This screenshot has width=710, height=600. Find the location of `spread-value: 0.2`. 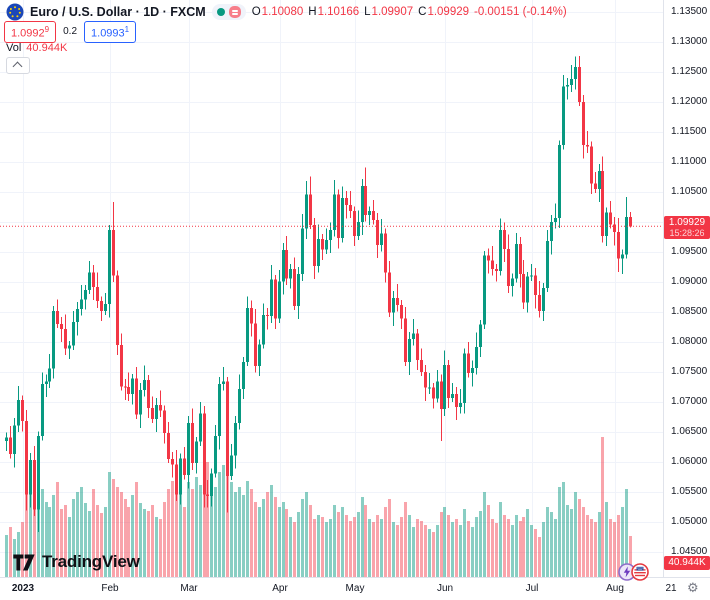

spread-value: 0.2 is located at coordinates (70, 32).